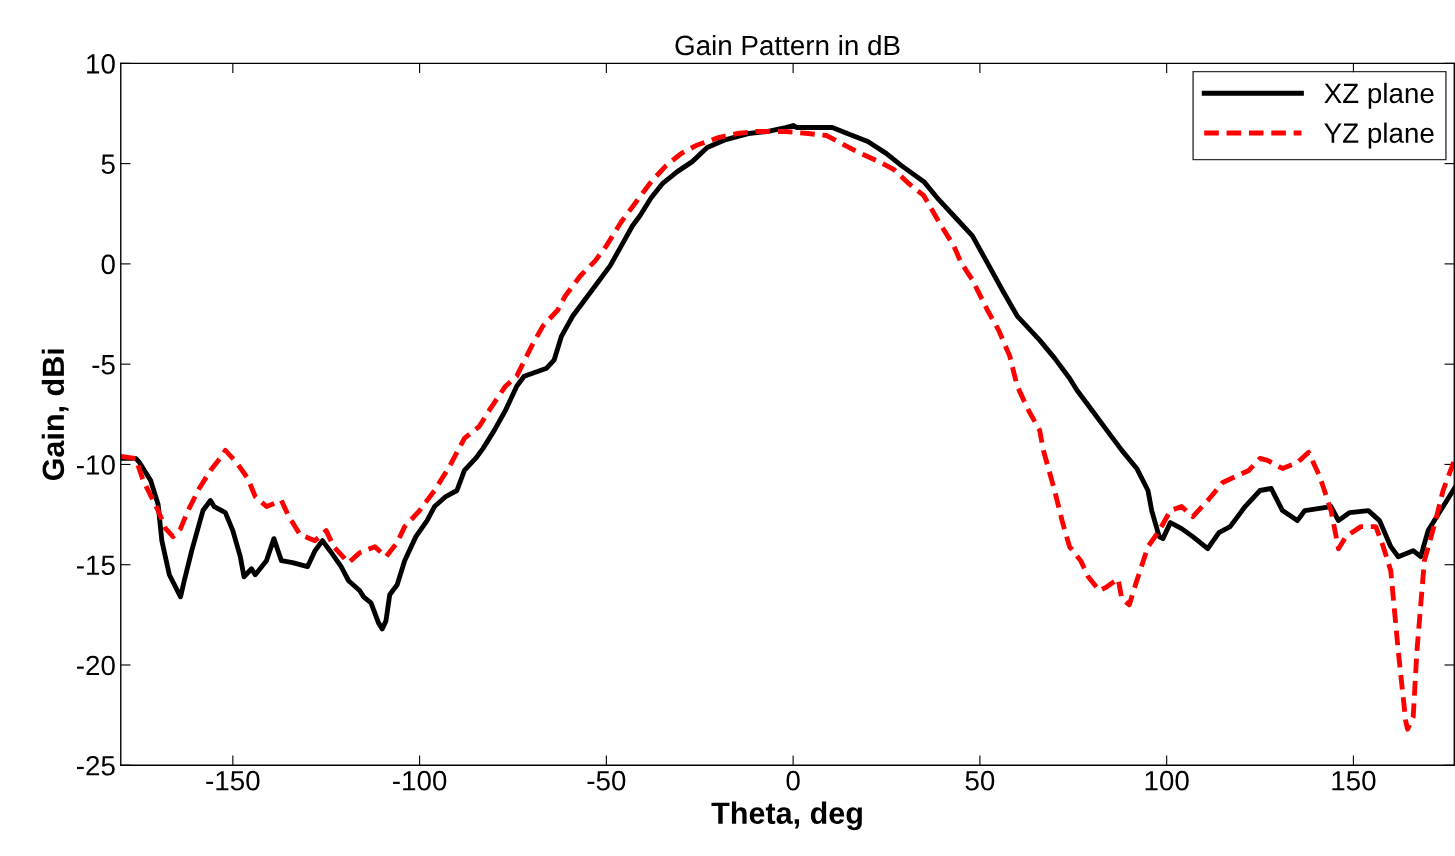  Describe the element at coordinates (1354, 780) in the screenshot. I see `x-tick-label: 150` at that location.